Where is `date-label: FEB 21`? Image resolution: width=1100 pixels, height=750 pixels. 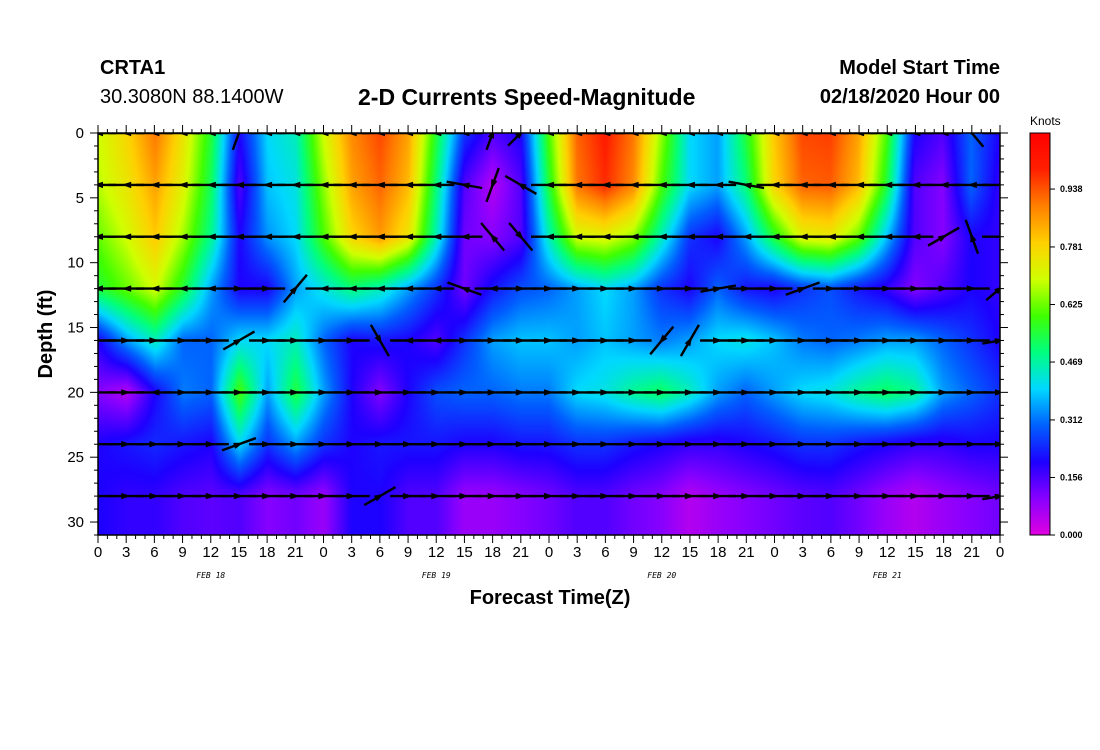
date-label: FEB 21 is located at coordinates (887, 575).